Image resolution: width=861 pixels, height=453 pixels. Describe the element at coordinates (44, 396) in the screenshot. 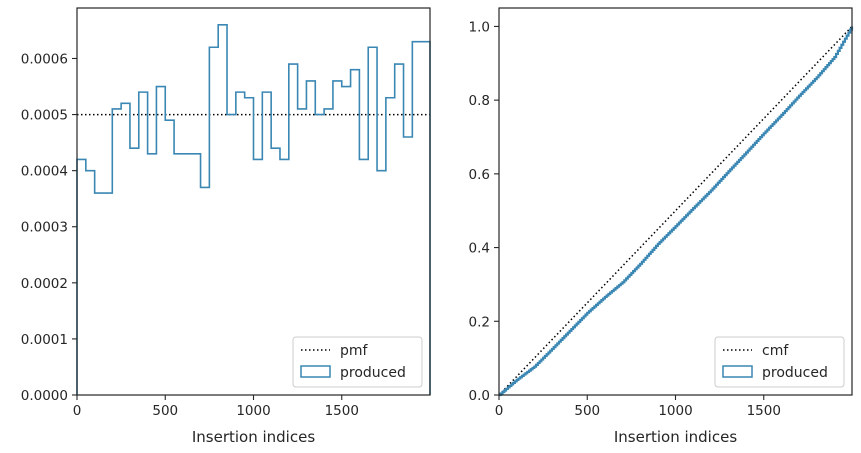

I see `pmf-y-tick-label: 0.0000` at that location.